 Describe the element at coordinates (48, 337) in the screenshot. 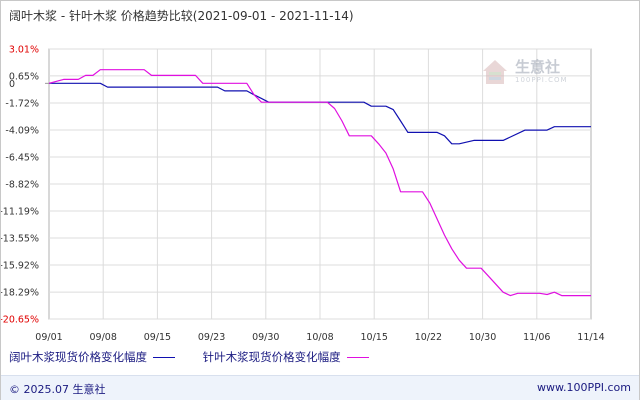

I see `x-tick-label: 09/01` at that location.